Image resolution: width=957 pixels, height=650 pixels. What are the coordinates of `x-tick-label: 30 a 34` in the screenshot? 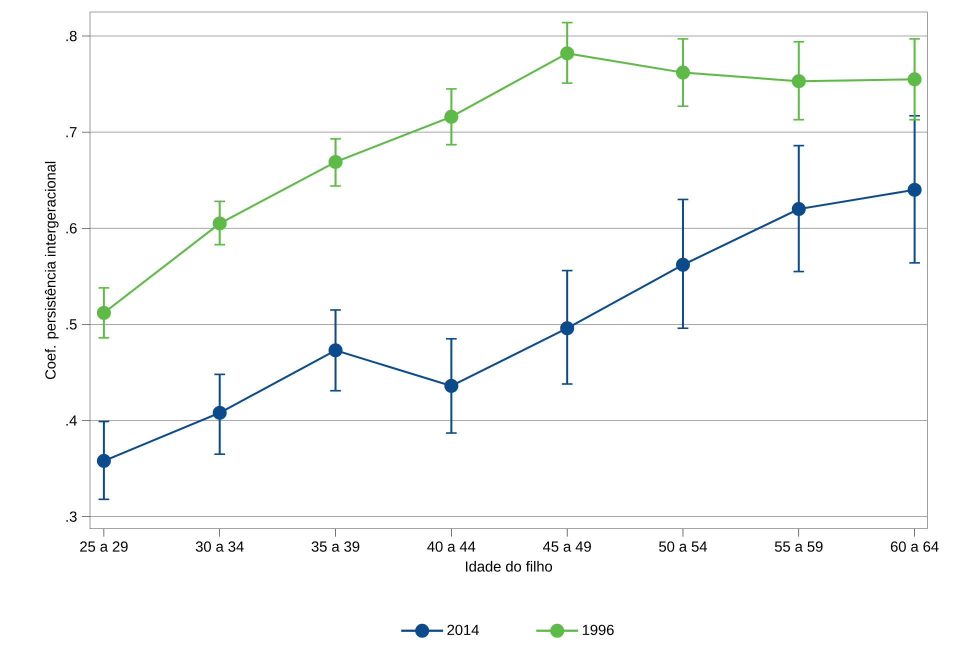 It's located at (220, 546).